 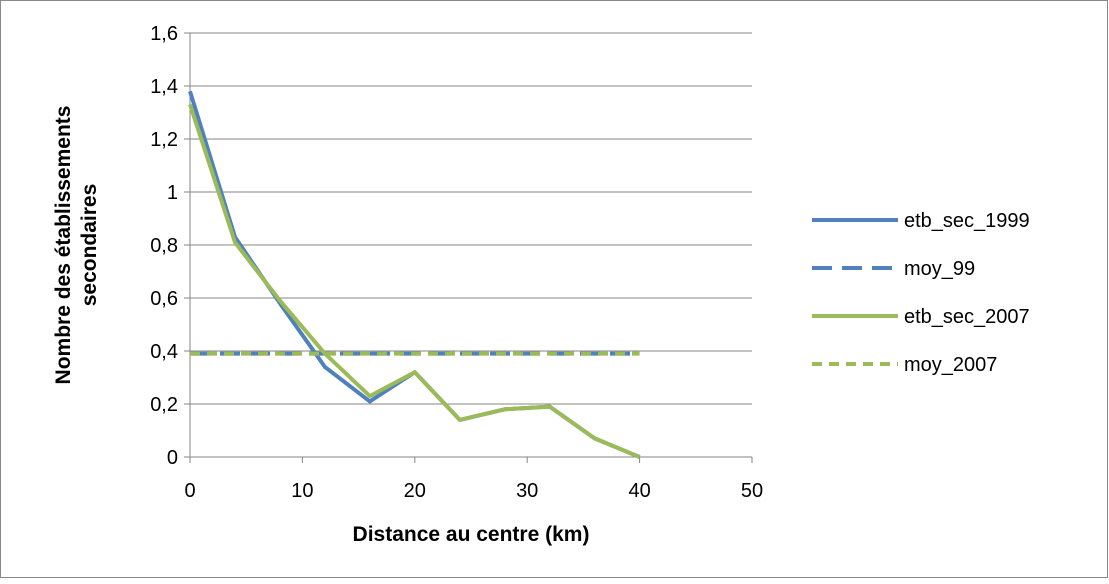 What do you see at coordinates (527, 491) in the screenshot?
I see `x-tick-label: 30` at bounding box center [527, 491].